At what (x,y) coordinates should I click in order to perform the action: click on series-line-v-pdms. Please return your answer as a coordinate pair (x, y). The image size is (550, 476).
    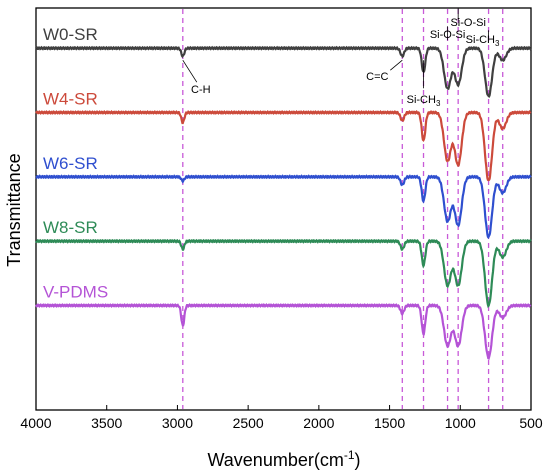
    Looking at the image, I should click on (283, 331).